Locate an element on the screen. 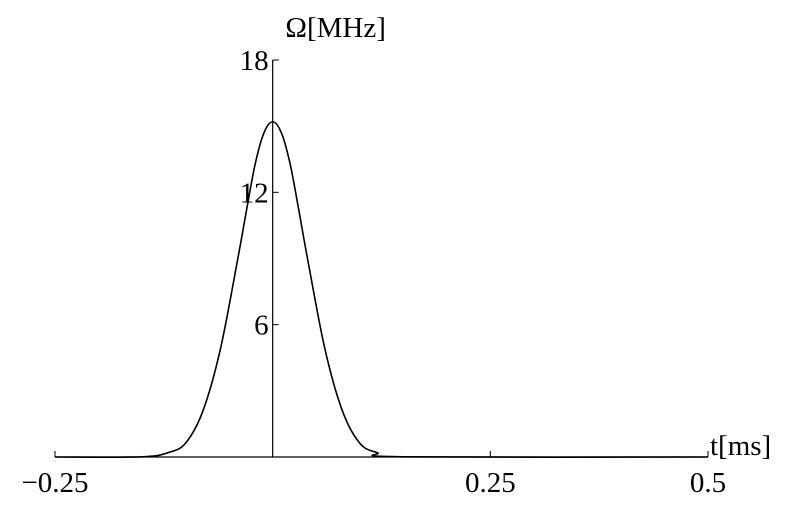 The height and width of the screenshot is (508, 811). y-tick-label: 6 is located at coordinates (261, 326).